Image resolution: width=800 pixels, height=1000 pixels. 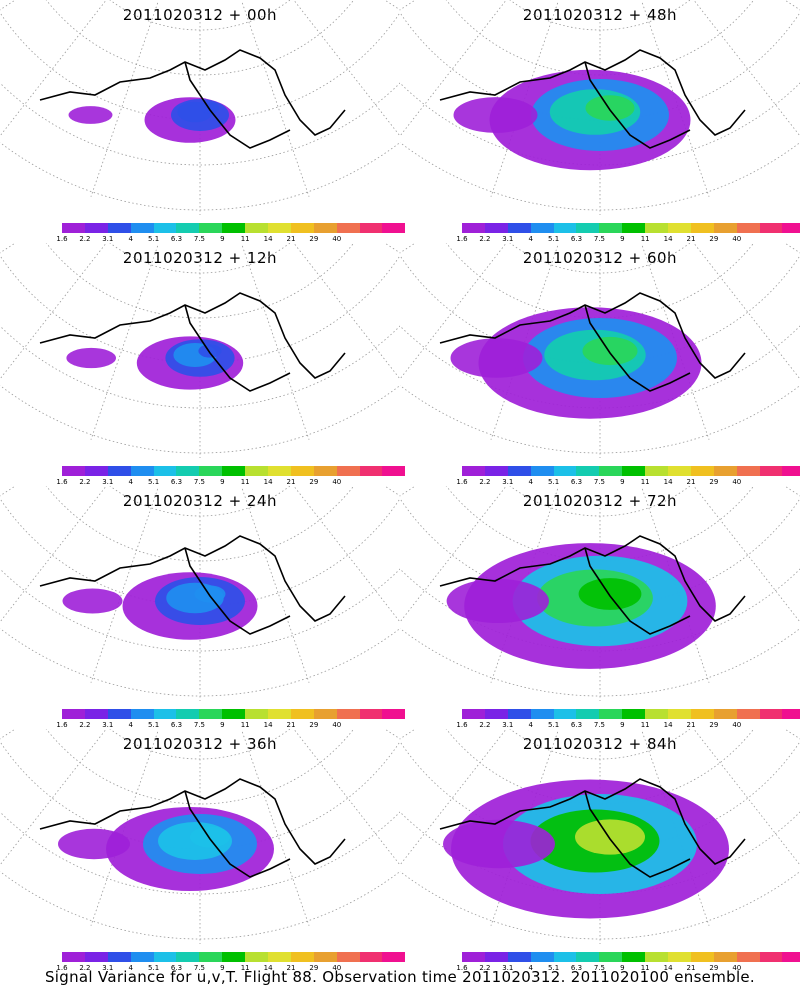 What do you see at coordinates (668, 968) in the screenshot?
I see `colorbar-tick-label: 14` at bounding box center [668, 968].